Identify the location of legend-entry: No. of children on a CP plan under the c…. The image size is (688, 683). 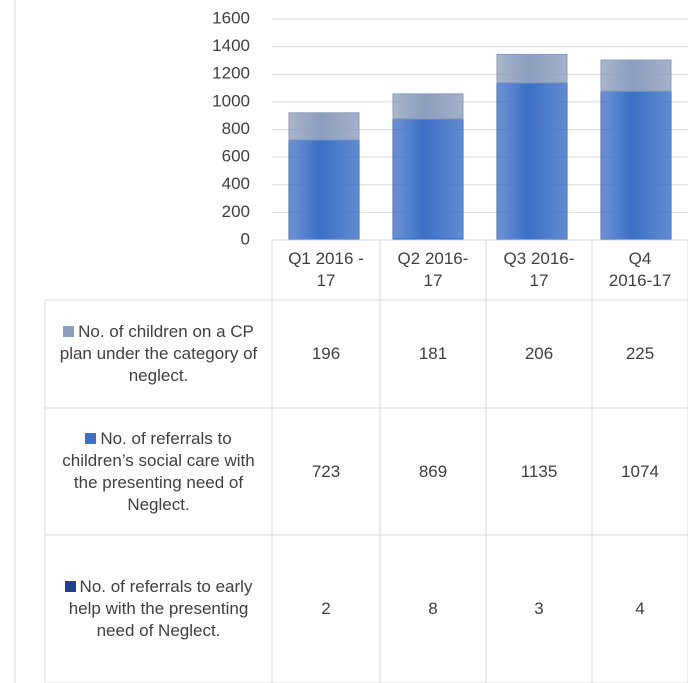
(158, 354).